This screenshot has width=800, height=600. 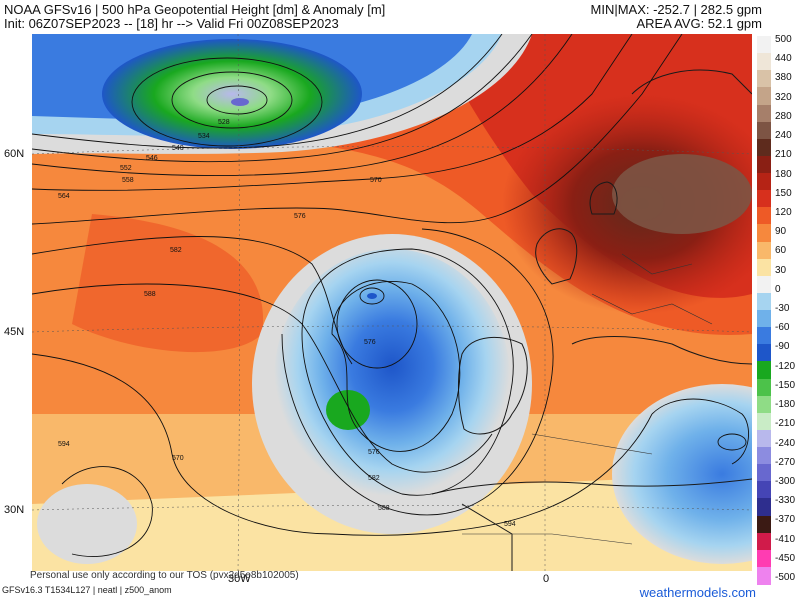 I want to click on southwest-low-anomaly, so click(x=87, y=524).